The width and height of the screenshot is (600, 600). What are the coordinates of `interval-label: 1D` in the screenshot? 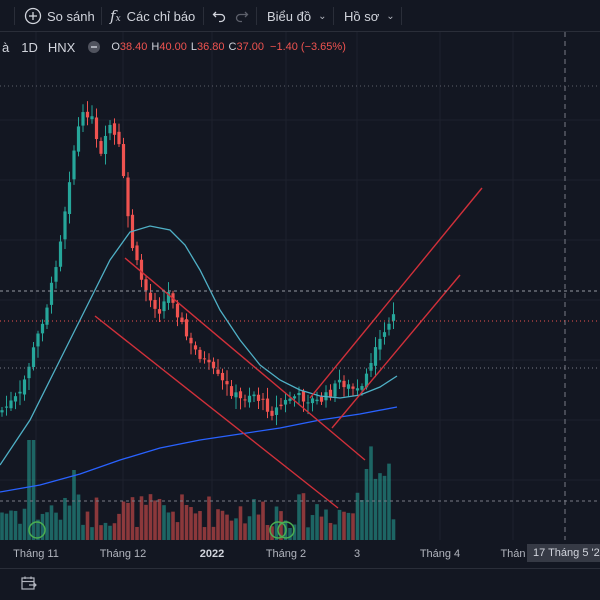 It's located at (29, 47).